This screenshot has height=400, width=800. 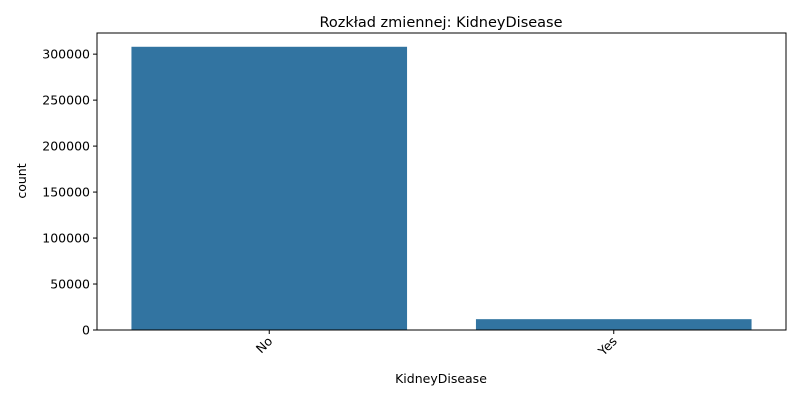 What do you see at coordinates (86, 330) in the screenshot?
I see `y-tick-label: 0` at bounding box center [86, 330].